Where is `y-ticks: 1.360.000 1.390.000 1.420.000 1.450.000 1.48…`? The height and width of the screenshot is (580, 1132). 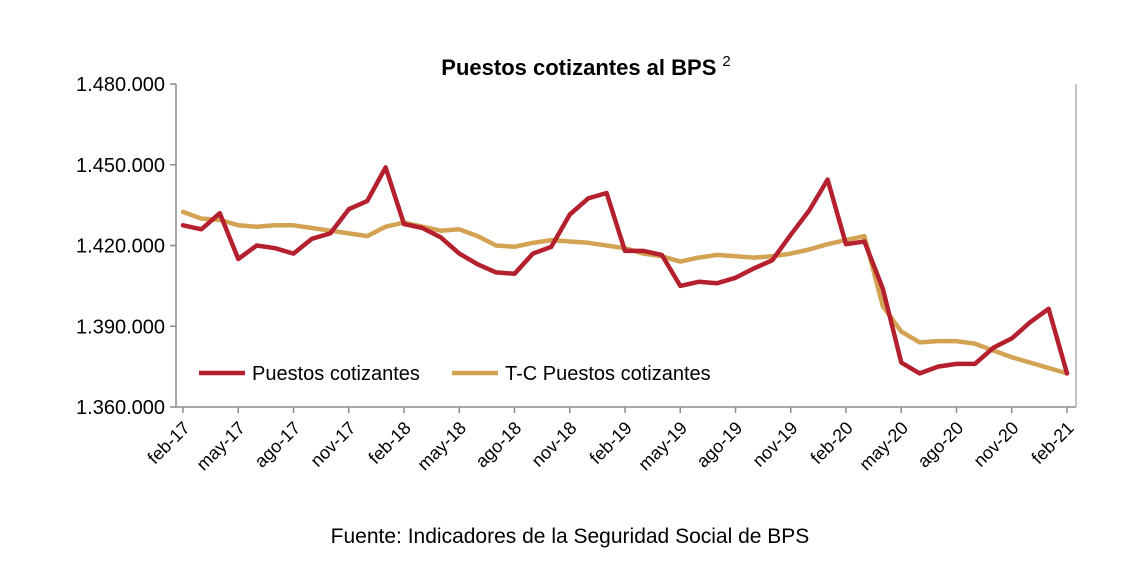 y-ticks: 1.360.000 1.390.000 1.420.000 1.450.000 1.48… is located at coordinates (126, 246).